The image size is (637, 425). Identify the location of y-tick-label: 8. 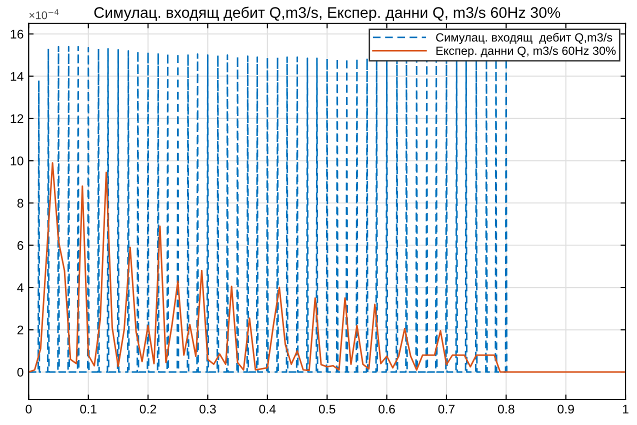
(20, 203).